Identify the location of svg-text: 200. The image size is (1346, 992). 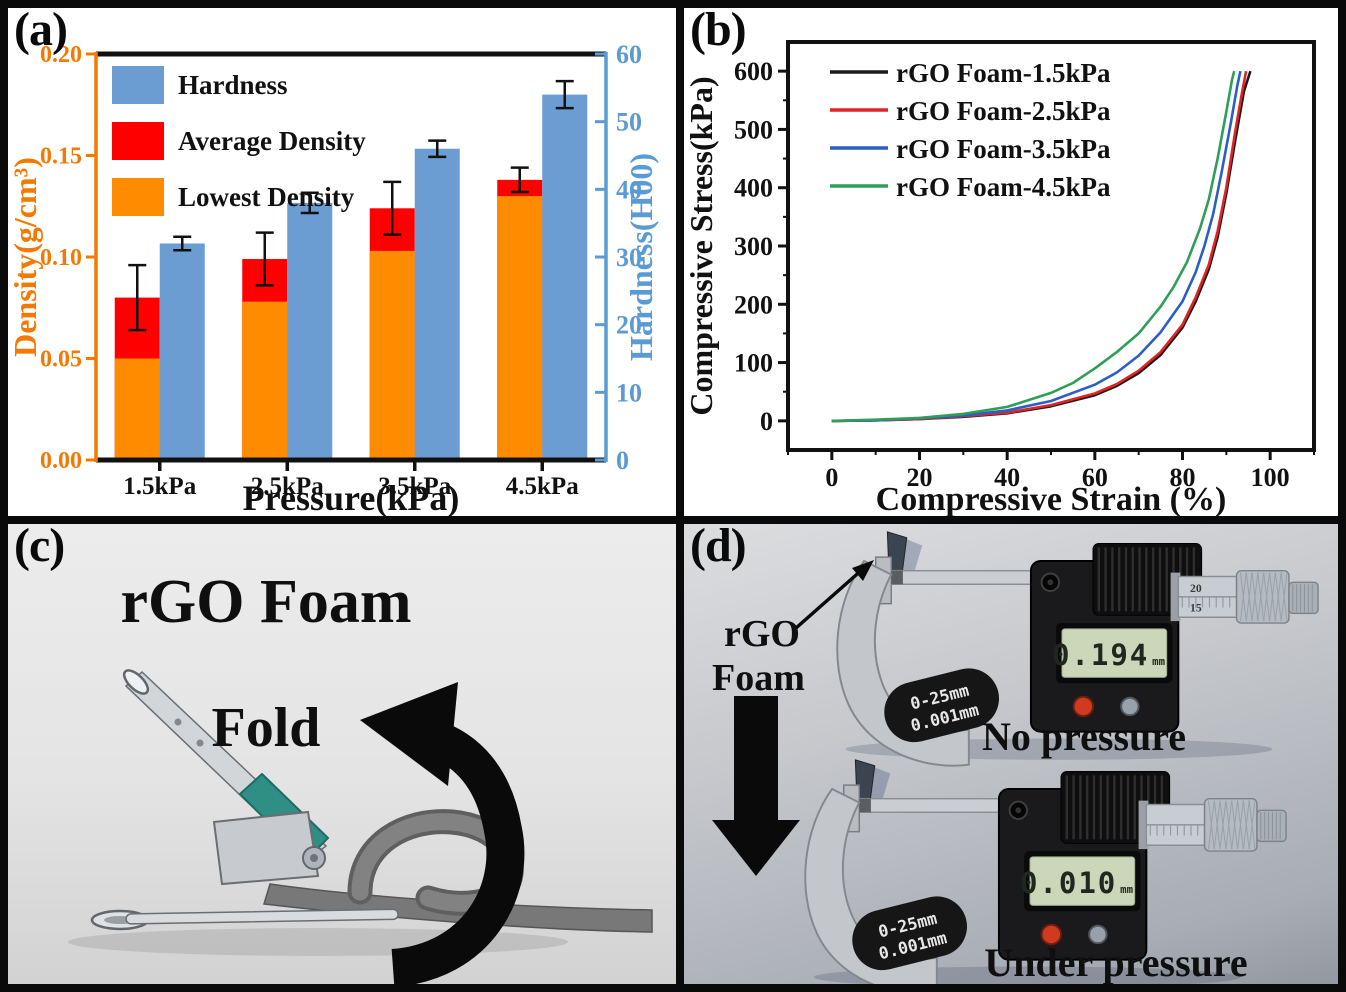
(753, 304).